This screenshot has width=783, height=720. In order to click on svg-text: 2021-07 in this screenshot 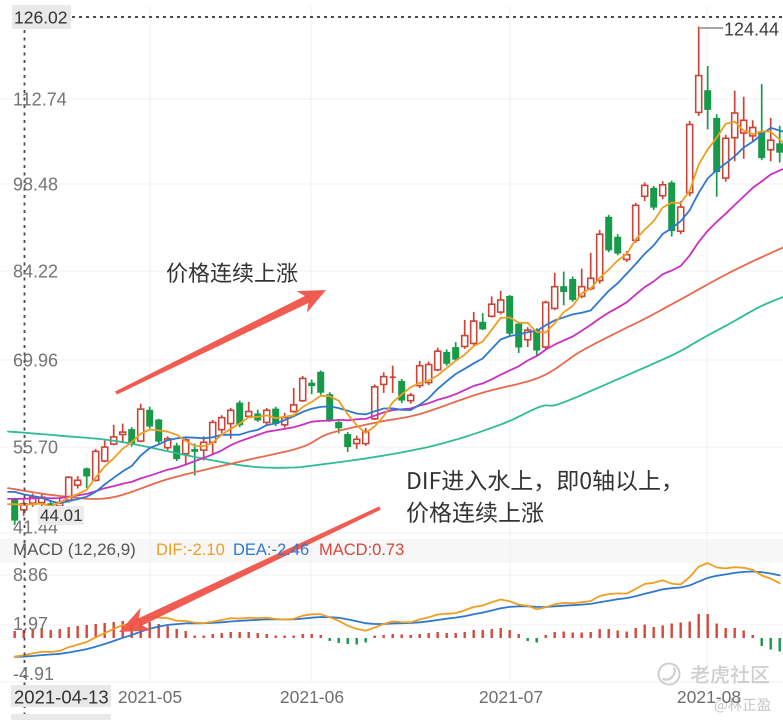, I will do `click(511, 697)`.